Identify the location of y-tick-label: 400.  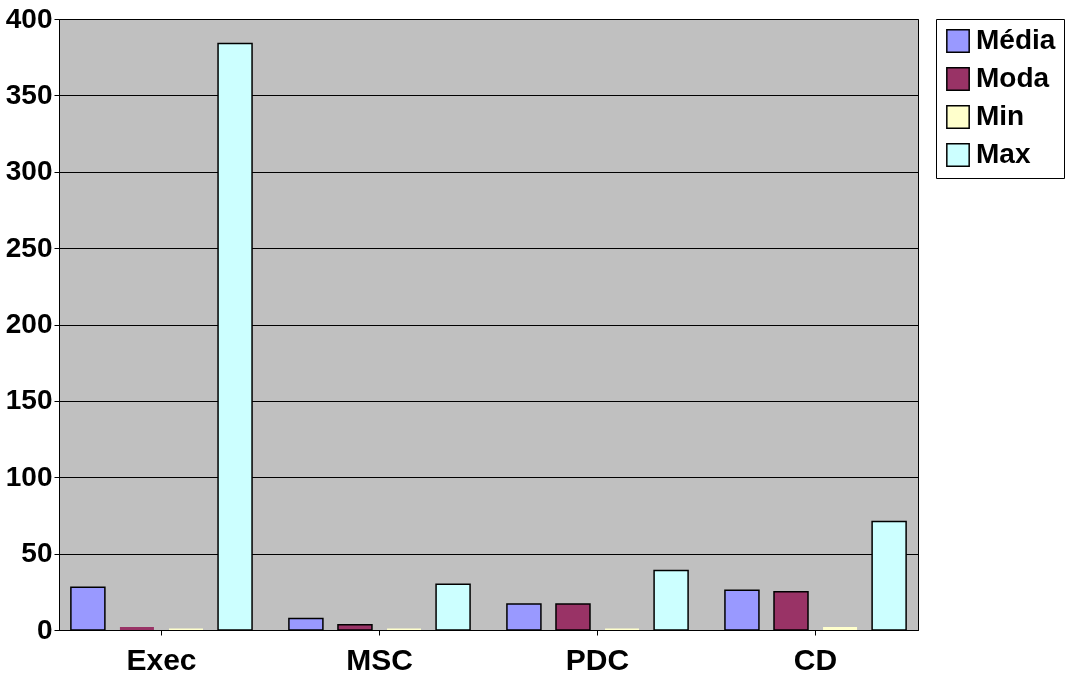
(29, 18).